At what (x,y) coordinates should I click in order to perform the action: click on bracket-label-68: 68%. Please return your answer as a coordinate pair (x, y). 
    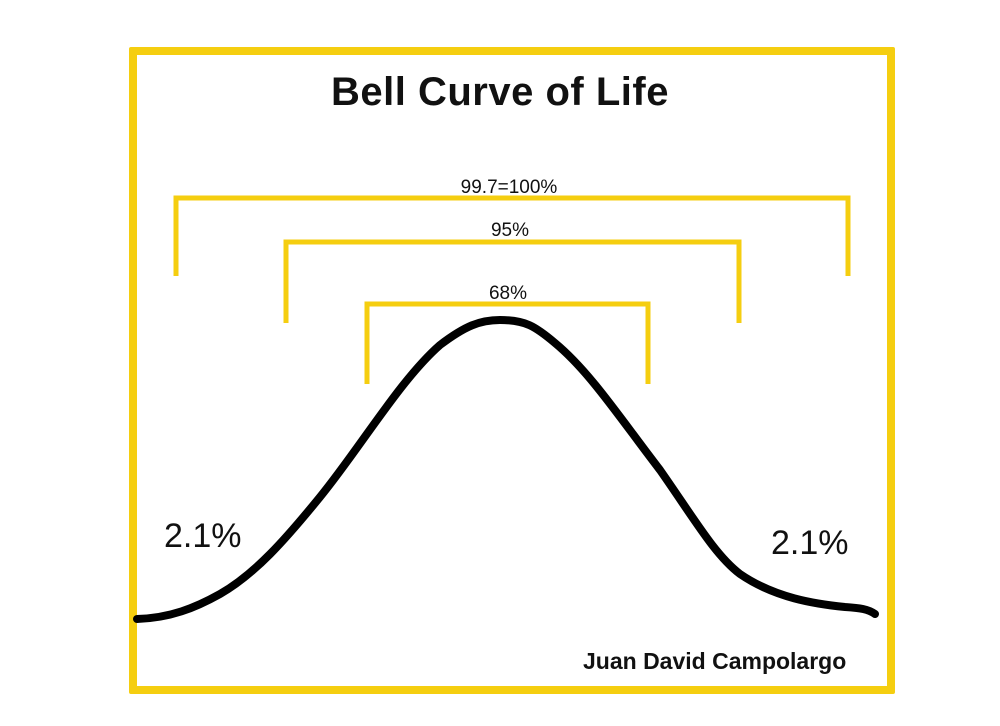
    Looking at the image, I should click on (508, 293).